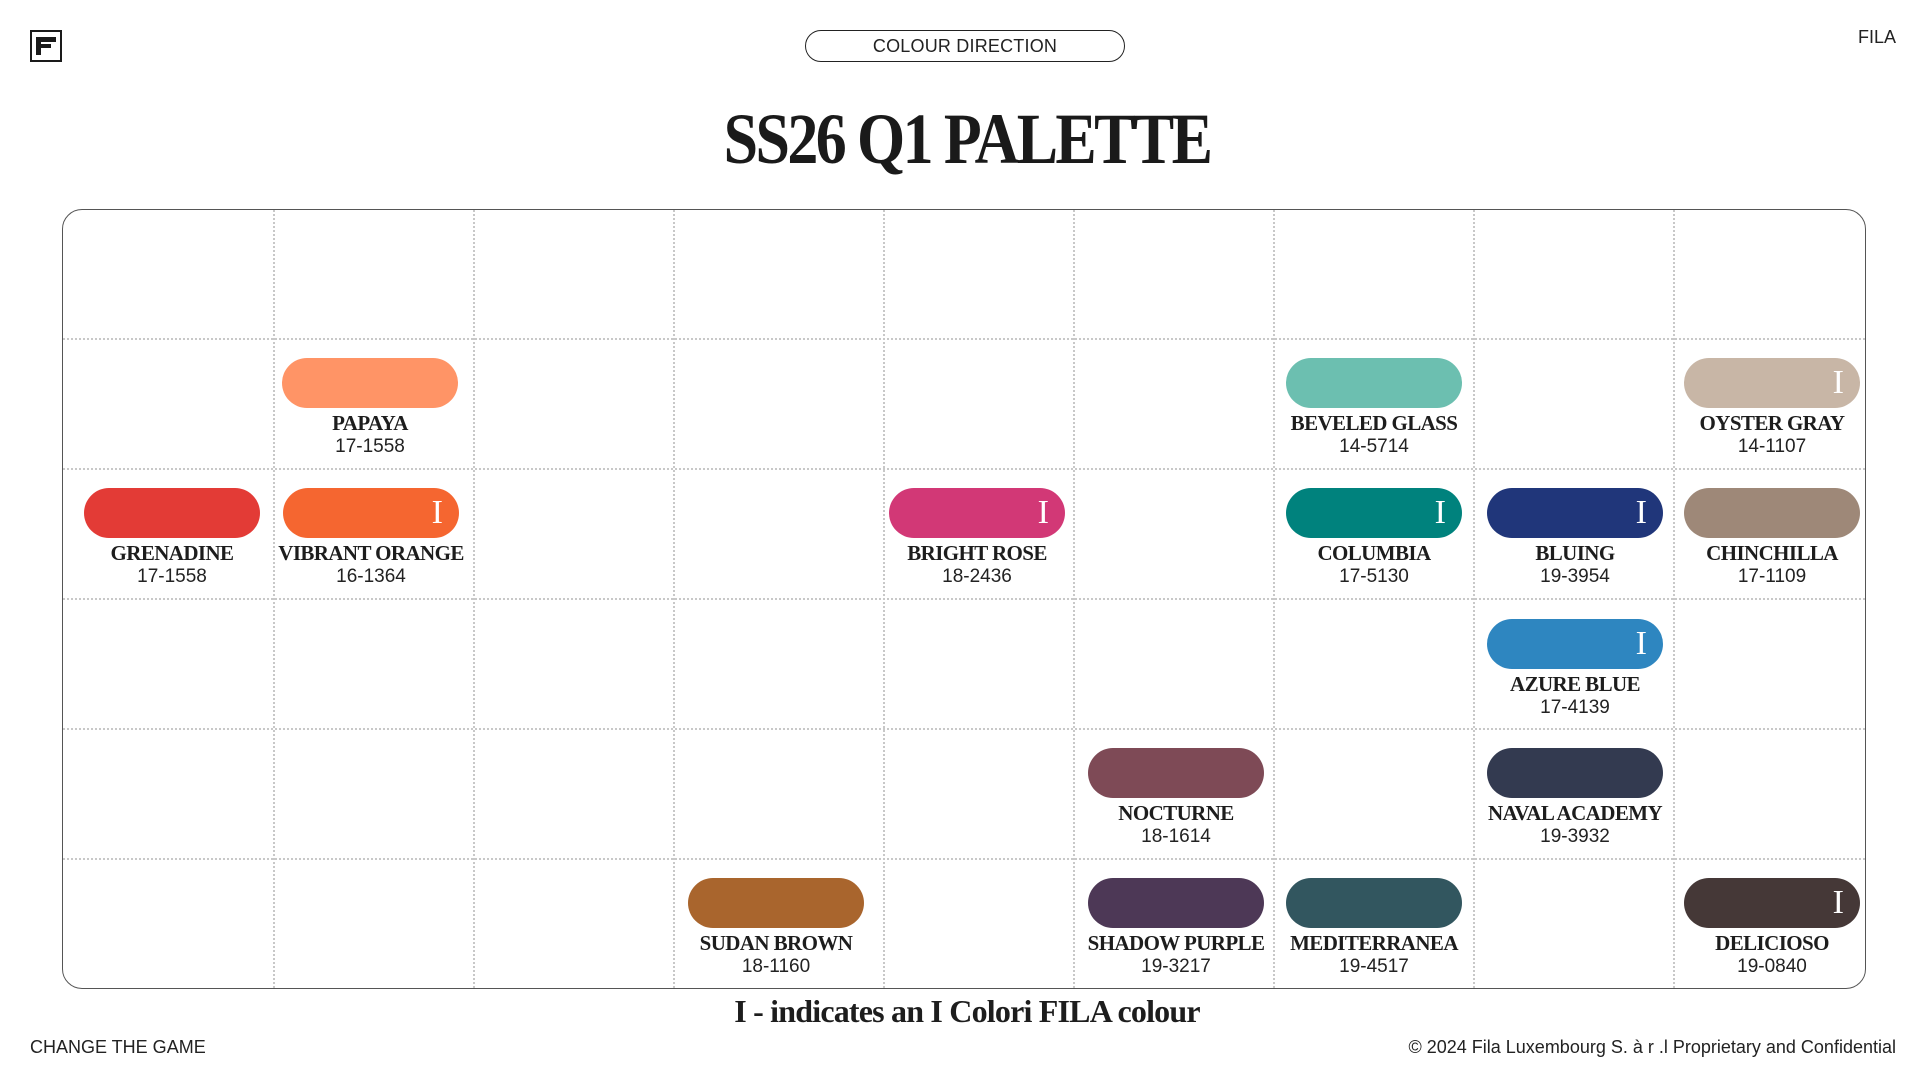  What do you see at coordinates (1575, 813) in the screenshot?
I see `colour-name: NAVAL ACADEMY` at bounding box center [1575, 813].